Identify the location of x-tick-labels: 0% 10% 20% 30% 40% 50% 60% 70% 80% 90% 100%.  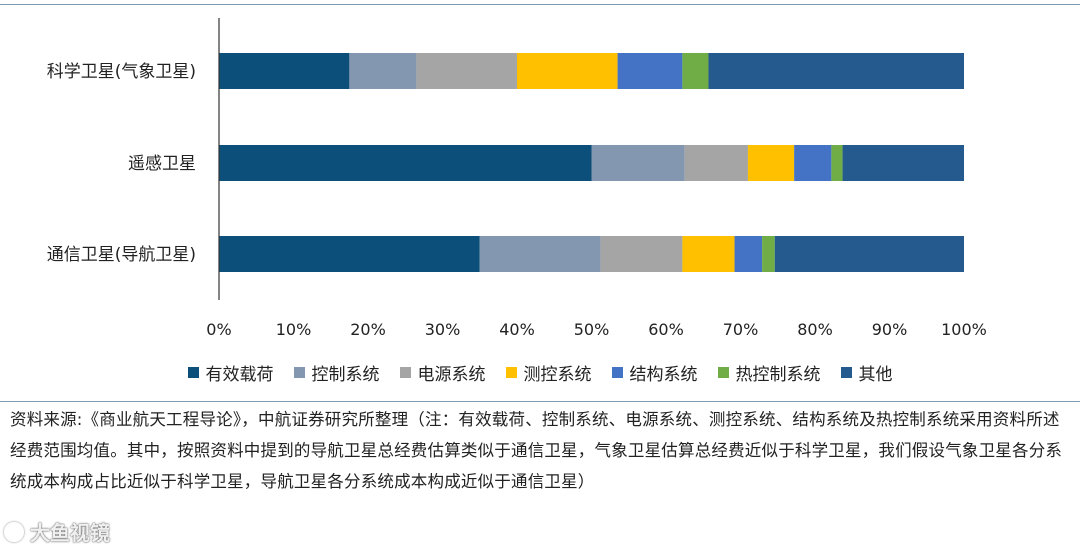
(596, 329).